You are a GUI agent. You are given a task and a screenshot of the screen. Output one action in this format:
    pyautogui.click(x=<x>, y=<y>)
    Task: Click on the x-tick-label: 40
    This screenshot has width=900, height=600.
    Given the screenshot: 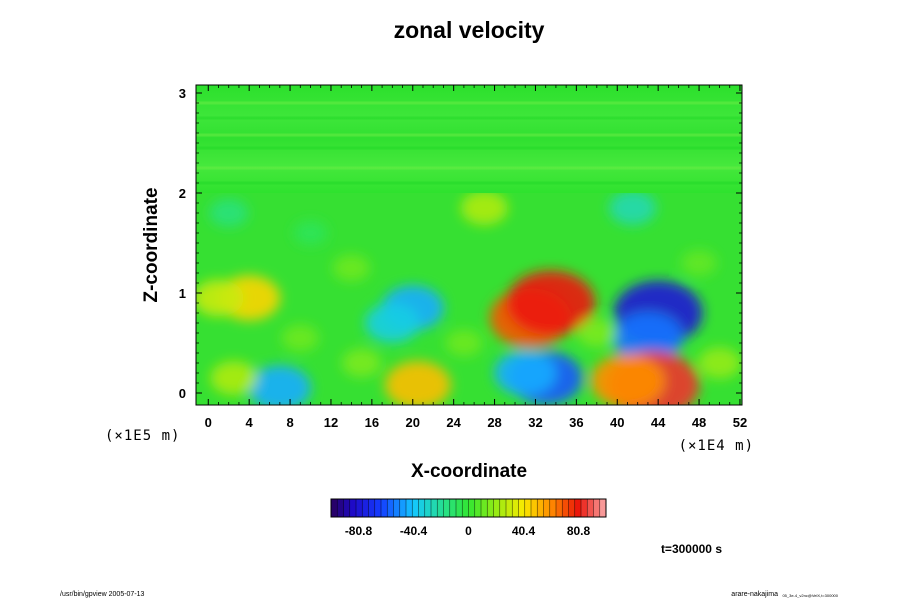 What is the action you would take?
    pyautogui.click(x=617, y=422)
    